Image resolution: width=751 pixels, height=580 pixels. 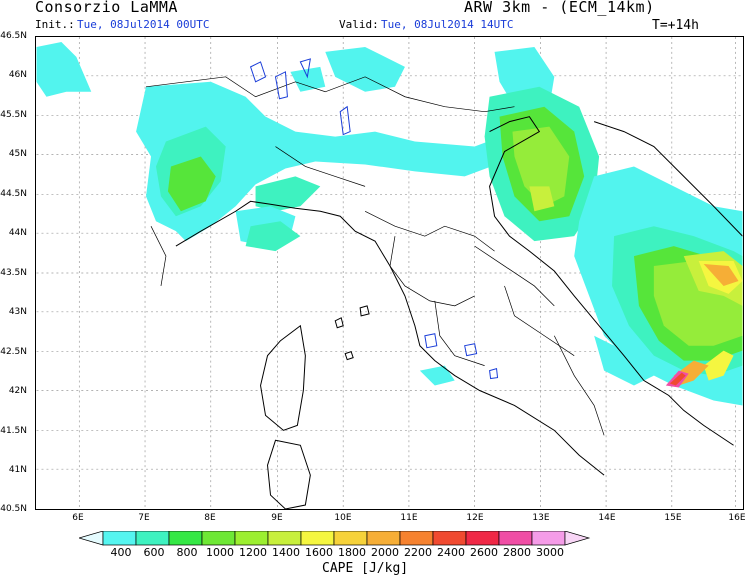 What do you see at coordinates (418, 552) in the screenshot?
I see `colorbar-level: 2200` at bounding box center [418, 552].